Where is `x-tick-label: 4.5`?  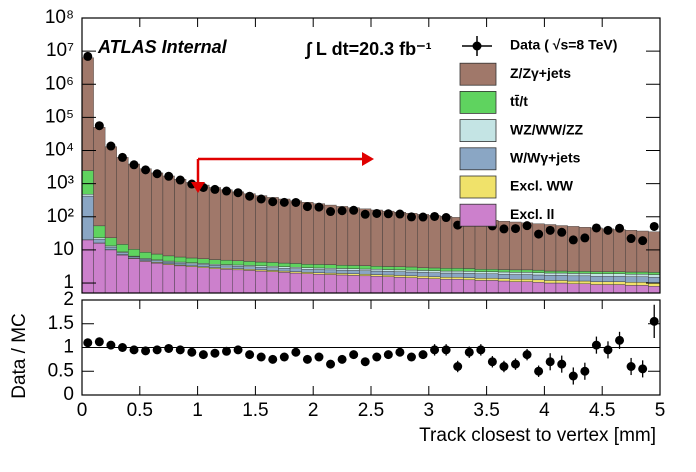
x-tick-label: 4.5 is located at coordinates (602, 410).